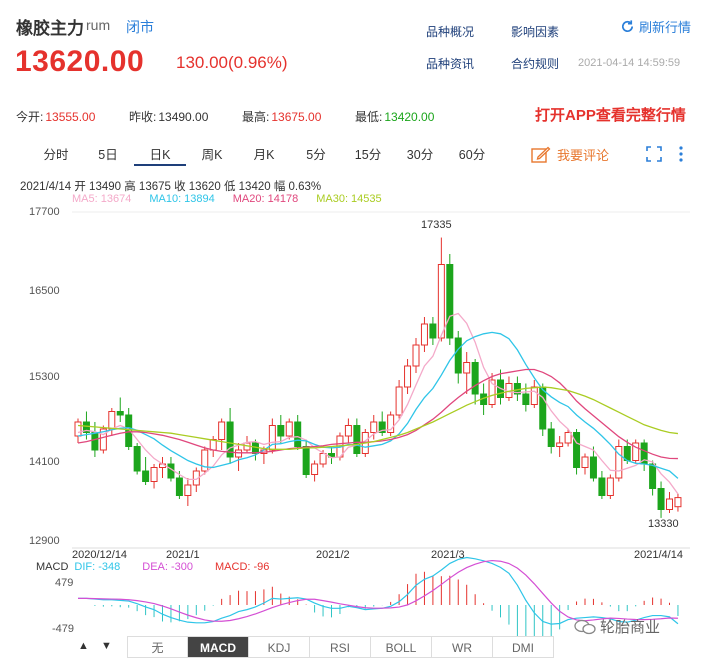 This screenshot has width=711, height=659. I want to click on x-tick-label: 2021/3, so click(448, 555).